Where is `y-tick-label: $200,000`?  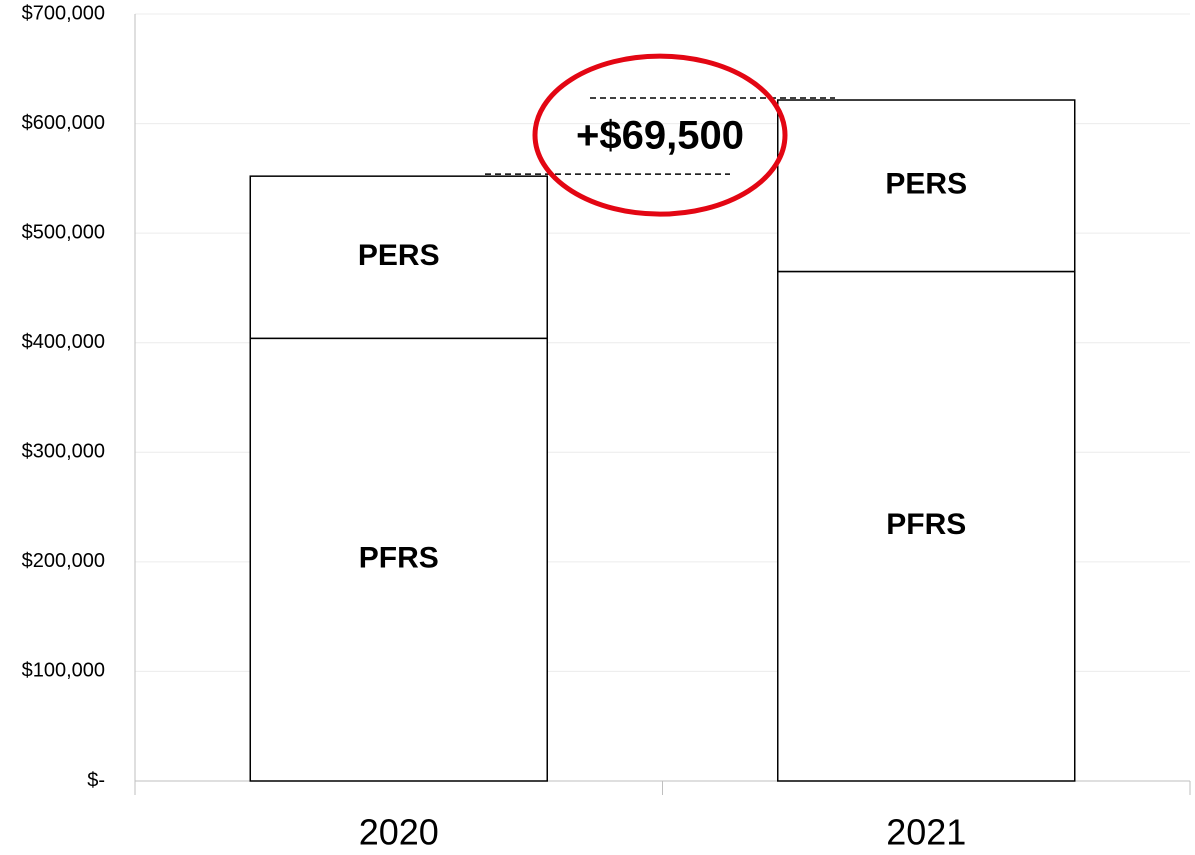
y-tick-label: $200,000 is located at coordinates (63, 561).